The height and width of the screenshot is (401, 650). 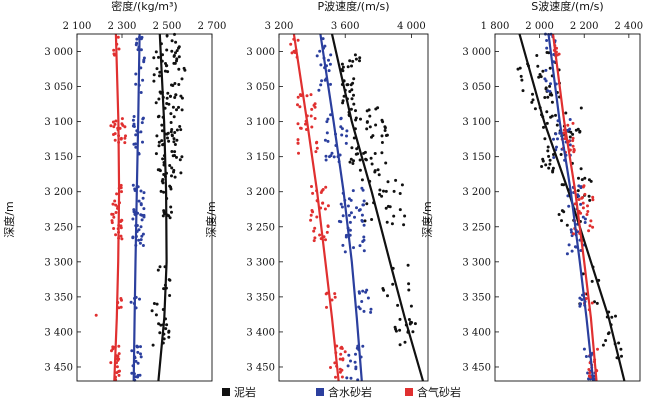 I want to click on scatter-points, so click(x=569, y=206).